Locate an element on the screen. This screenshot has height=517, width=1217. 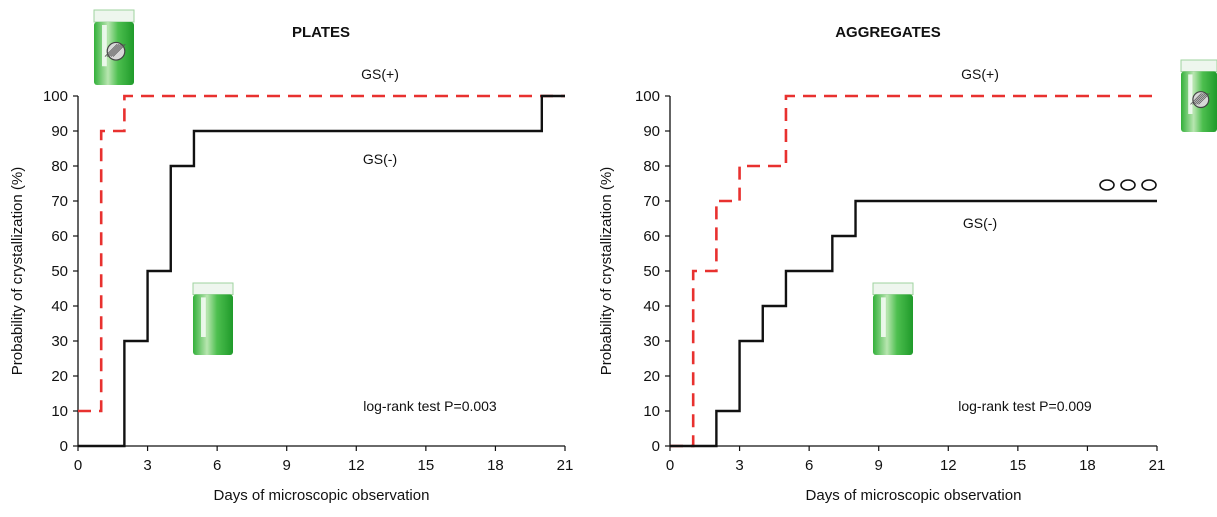
panel-title: AGGREGATES is located at coordinates (888, 32).